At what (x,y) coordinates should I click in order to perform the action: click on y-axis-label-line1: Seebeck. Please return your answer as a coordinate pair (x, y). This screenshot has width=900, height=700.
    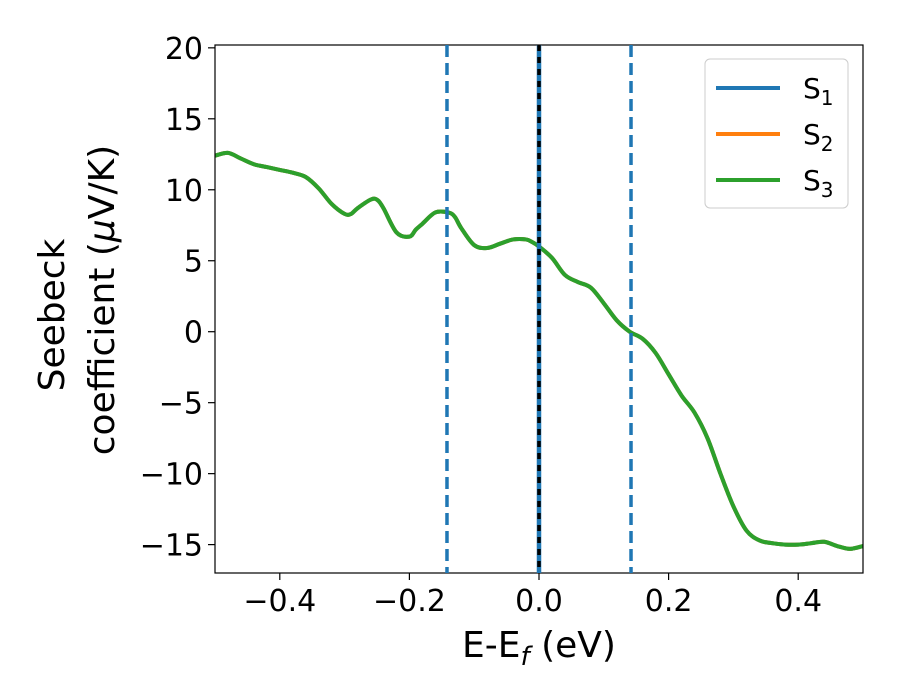
    Looking at the image, I should click on (52, 314).